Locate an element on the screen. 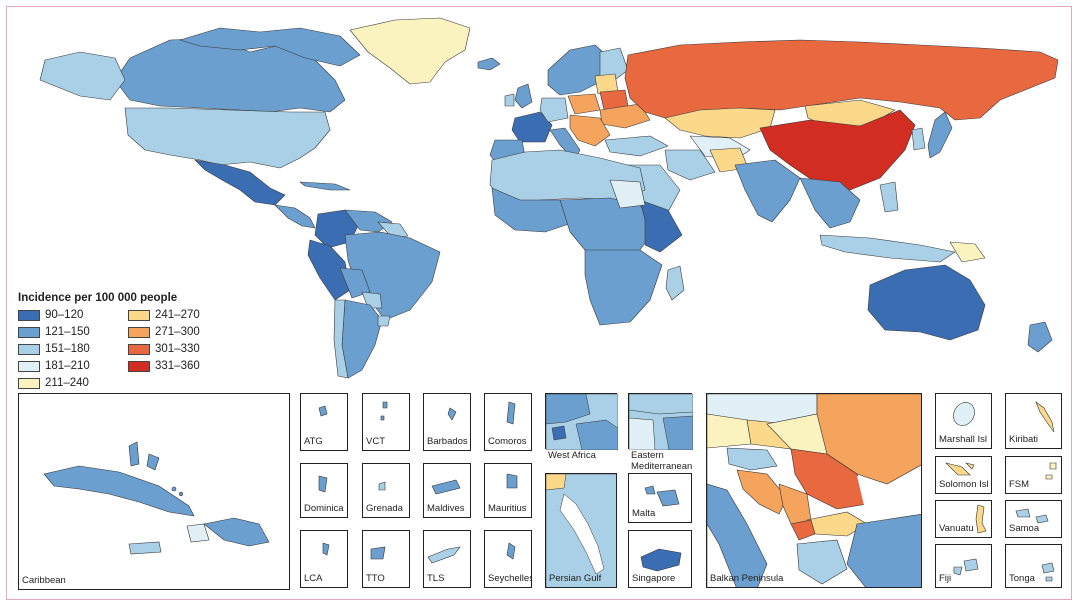  legend-label: 241–270 is located at coordinates (177, 315).